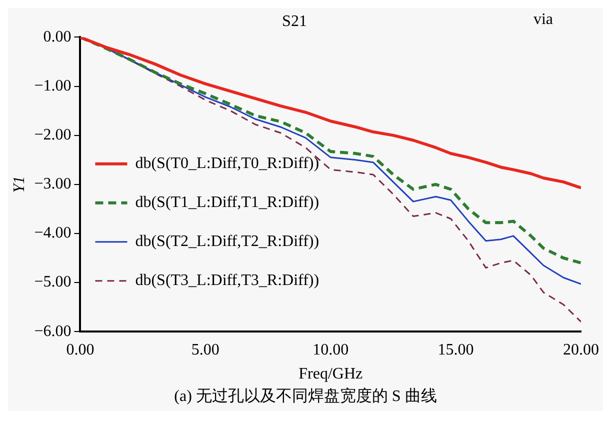 Image resolution: width=611 pixels, height=424 pixels. What do you see at coordinates (227, 163) in the screenshot?
I see `legend-label: db(S(T0_L:Diff,T0_R:Diff))` at bounding box center [227, 163].